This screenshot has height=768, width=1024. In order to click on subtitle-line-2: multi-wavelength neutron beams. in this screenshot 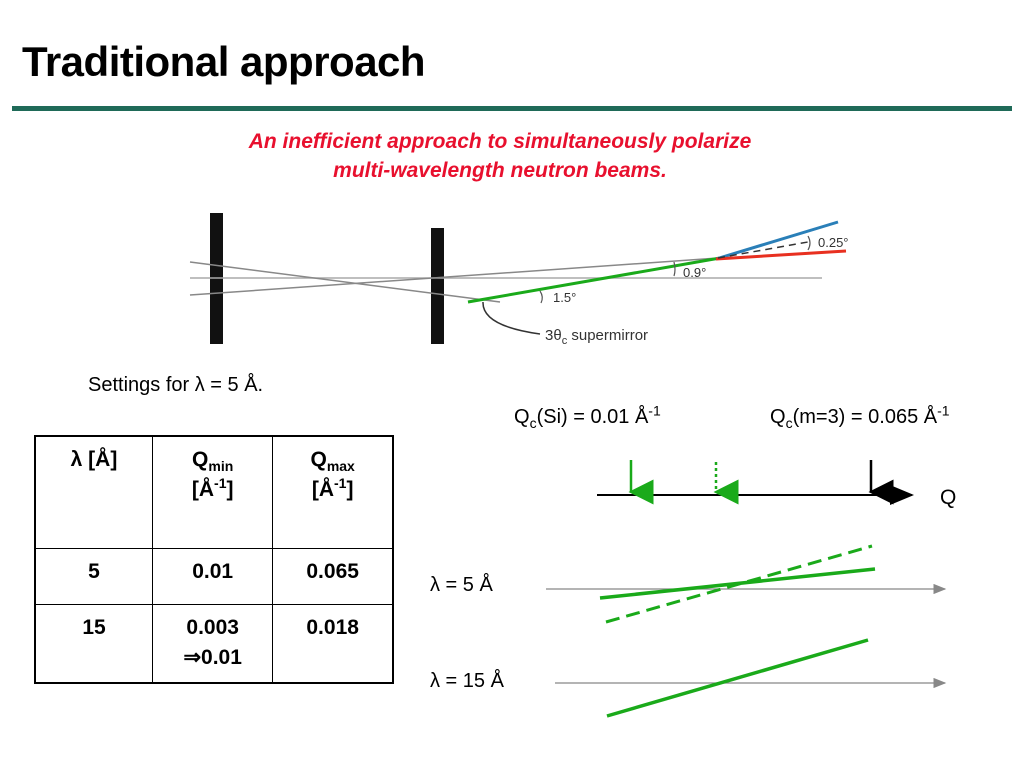, I will do `click(500, 170)`.